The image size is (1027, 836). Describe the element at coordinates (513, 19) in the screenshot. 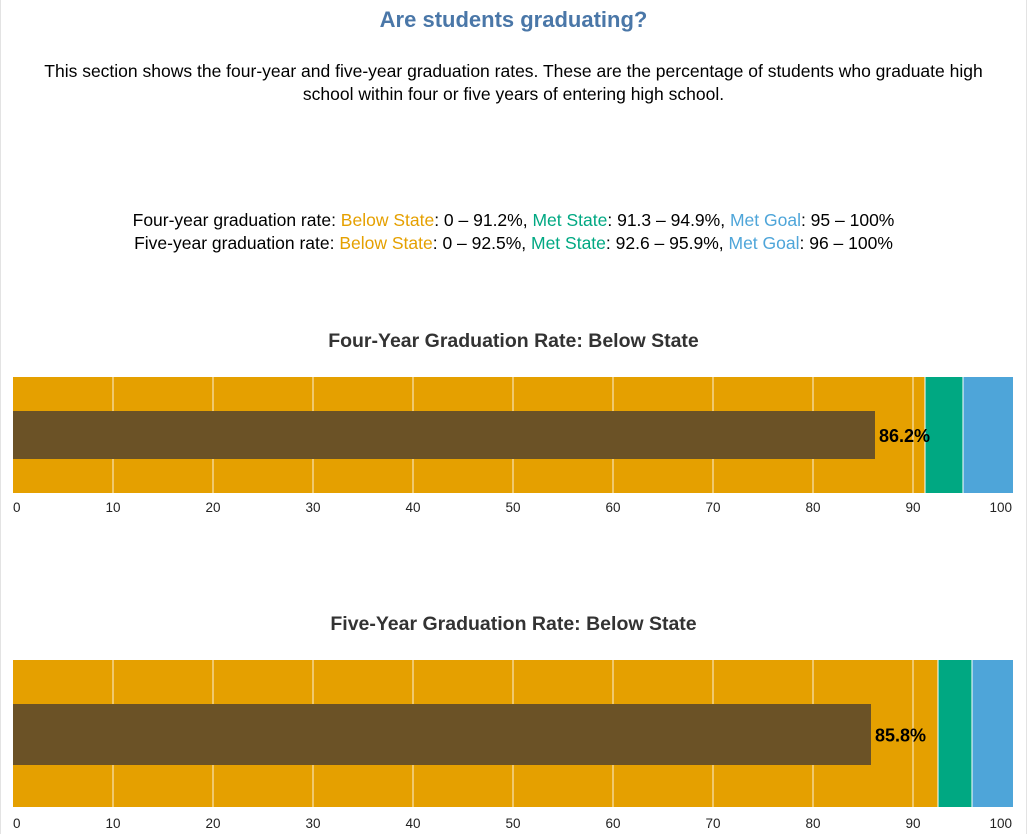

I see `section-title: Are students graduating?` at that location.